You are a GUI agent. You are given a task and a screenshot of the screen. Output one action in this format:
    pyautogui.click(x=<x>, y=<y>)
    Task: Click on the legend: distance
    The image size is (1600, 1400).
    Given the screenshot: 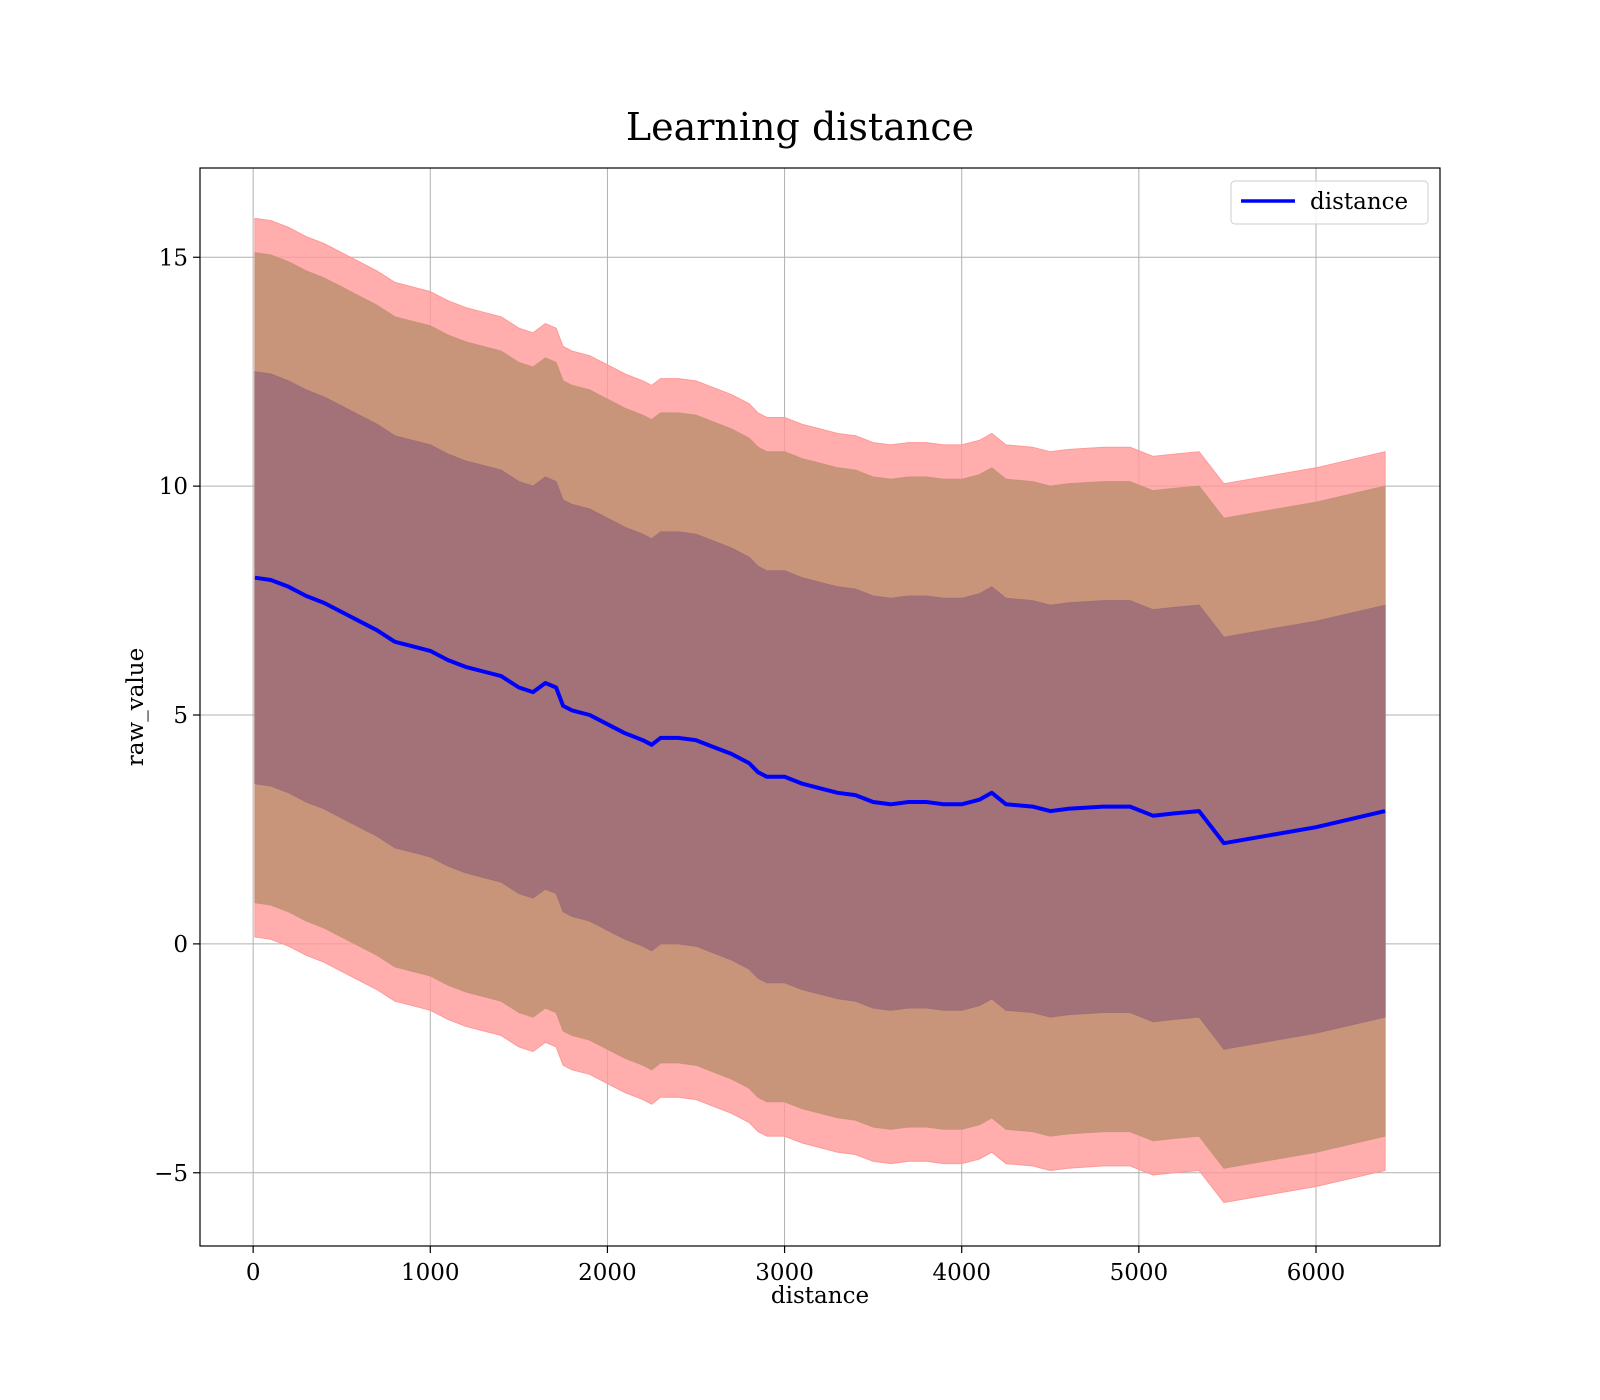 What is the action you would take?
    pyautogui.click(x=1329, y=202)
    